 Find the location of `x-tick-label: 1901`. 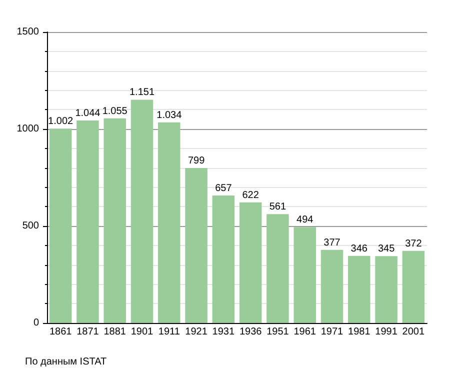

x-tick-label: 1901 is located at coordinates (142, 332).